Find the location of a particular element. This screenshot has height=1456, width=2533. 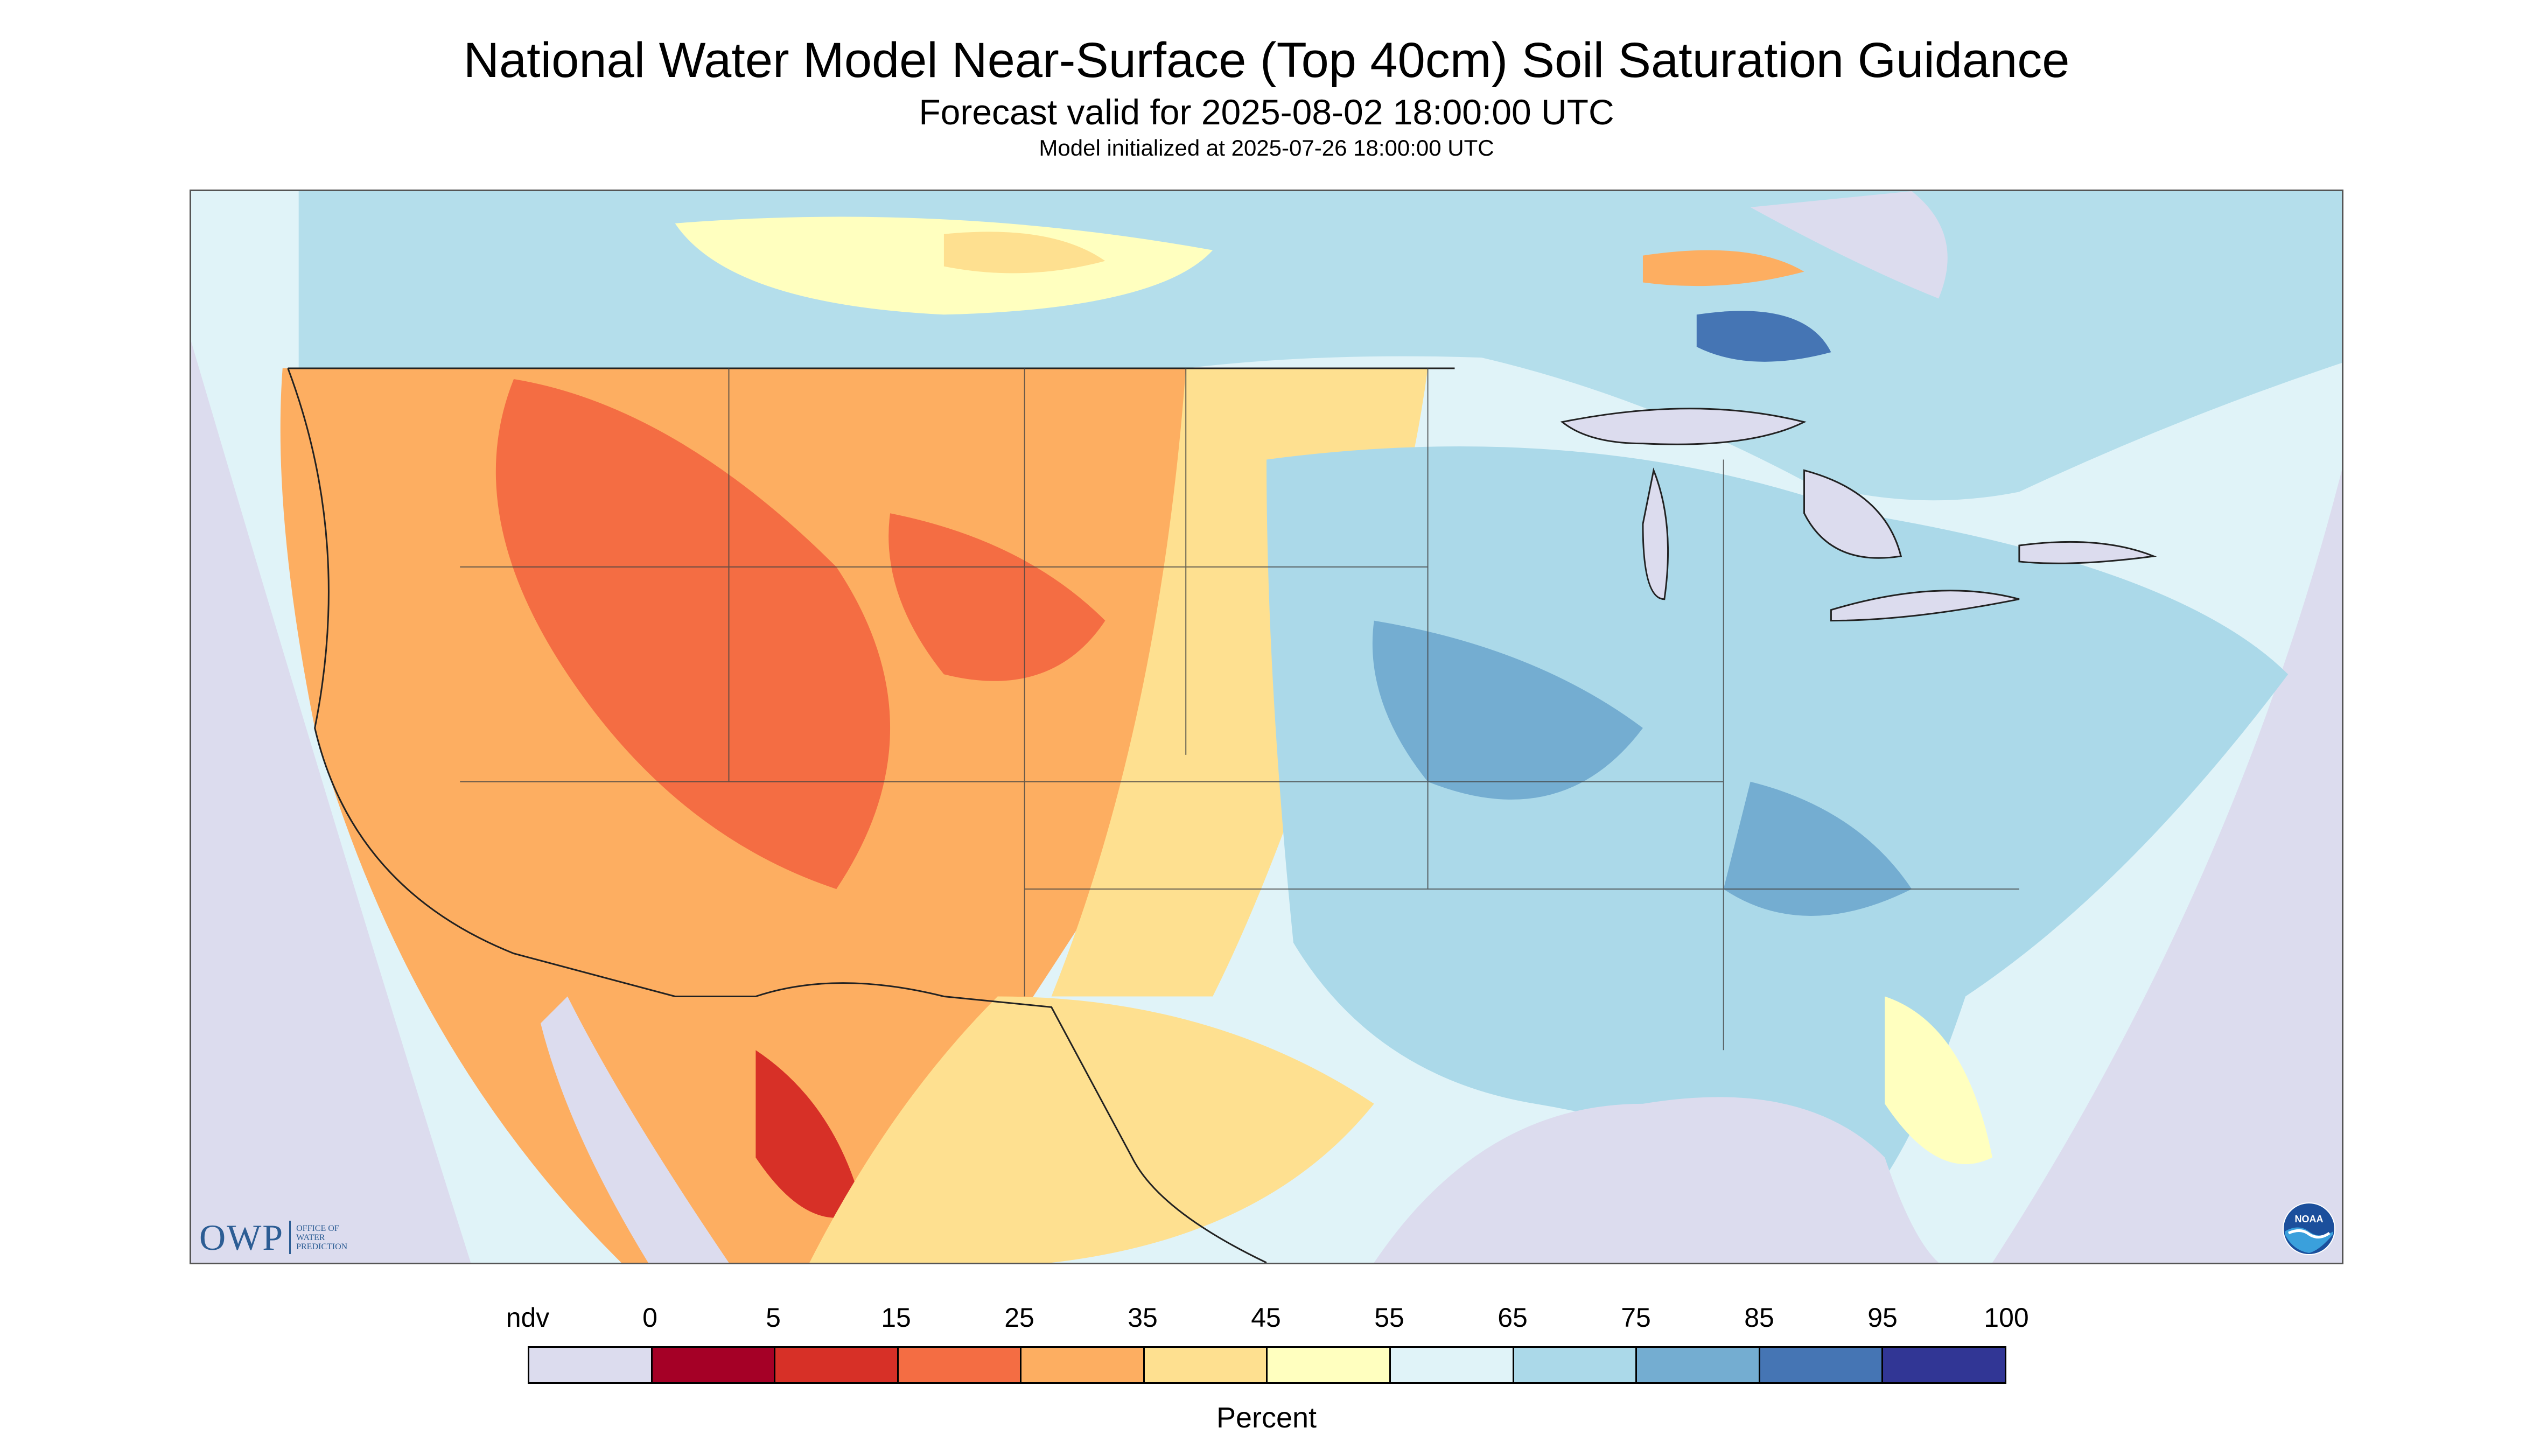

legend-unit-label: Percent is located at coordinates (1266, 1418).